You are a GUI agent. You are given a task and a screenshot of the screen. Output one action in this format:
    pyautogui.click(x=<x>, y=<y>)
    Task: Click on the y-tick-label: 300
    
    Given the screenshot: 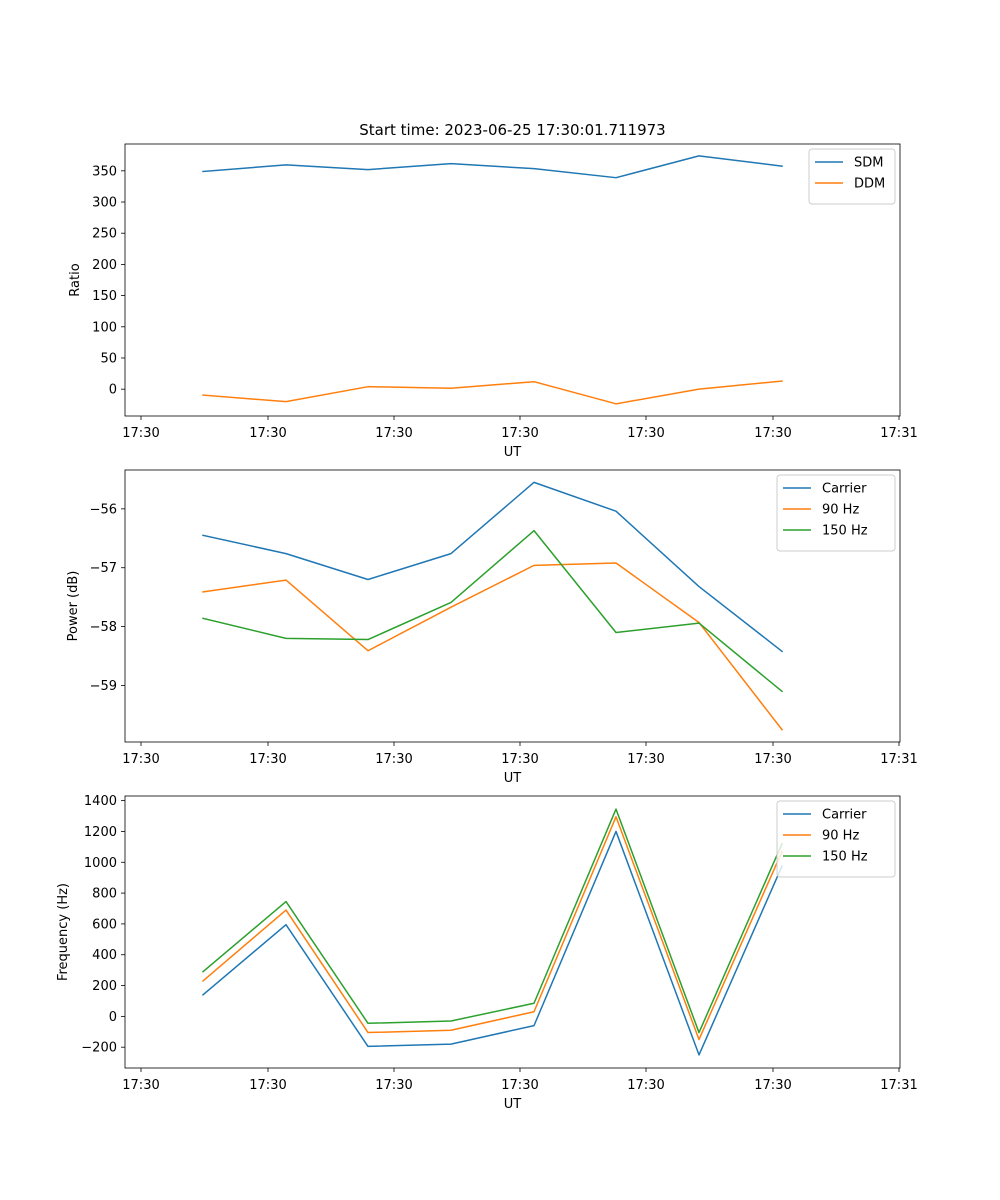 What is the action you would take?
    pyautogui.click(x=104, y=203)
    